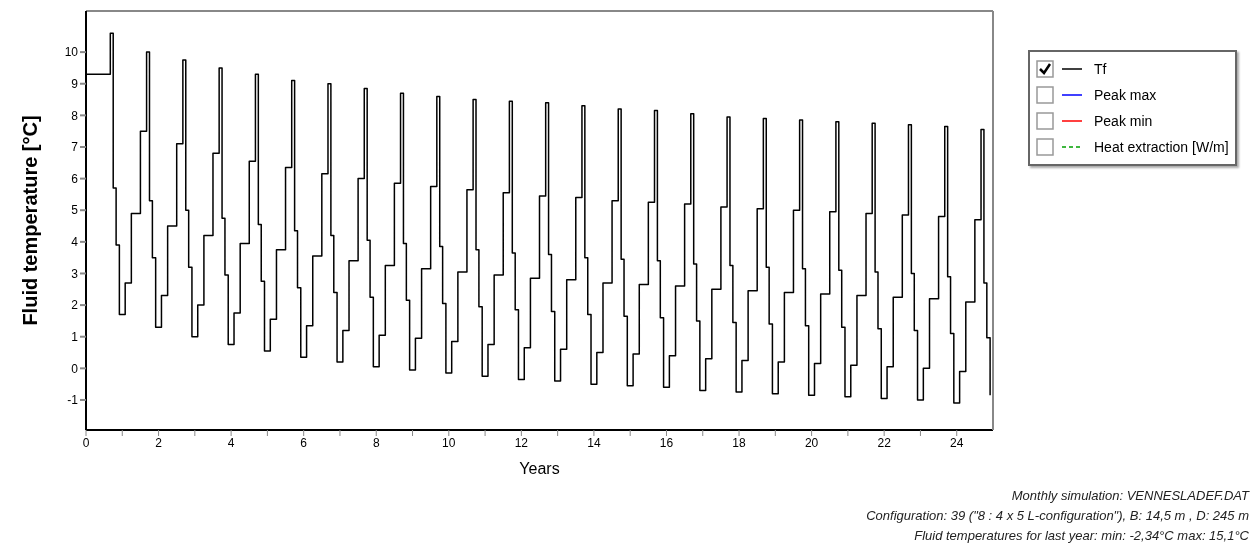  What do you see at coordinates (304, 442) in the screenshot?
I see `x-tick-label: 6` at bounding box center [304, 442].